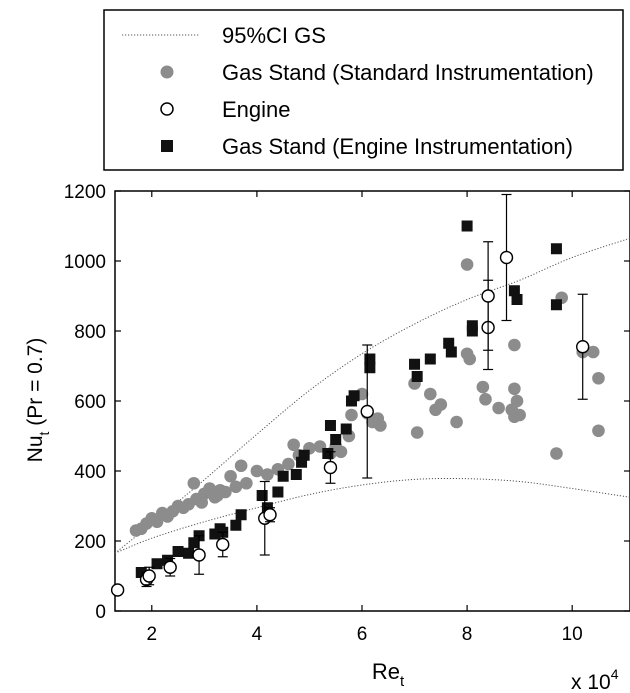  I want to click on legend-gs-std-swatch, so click(167, 72).